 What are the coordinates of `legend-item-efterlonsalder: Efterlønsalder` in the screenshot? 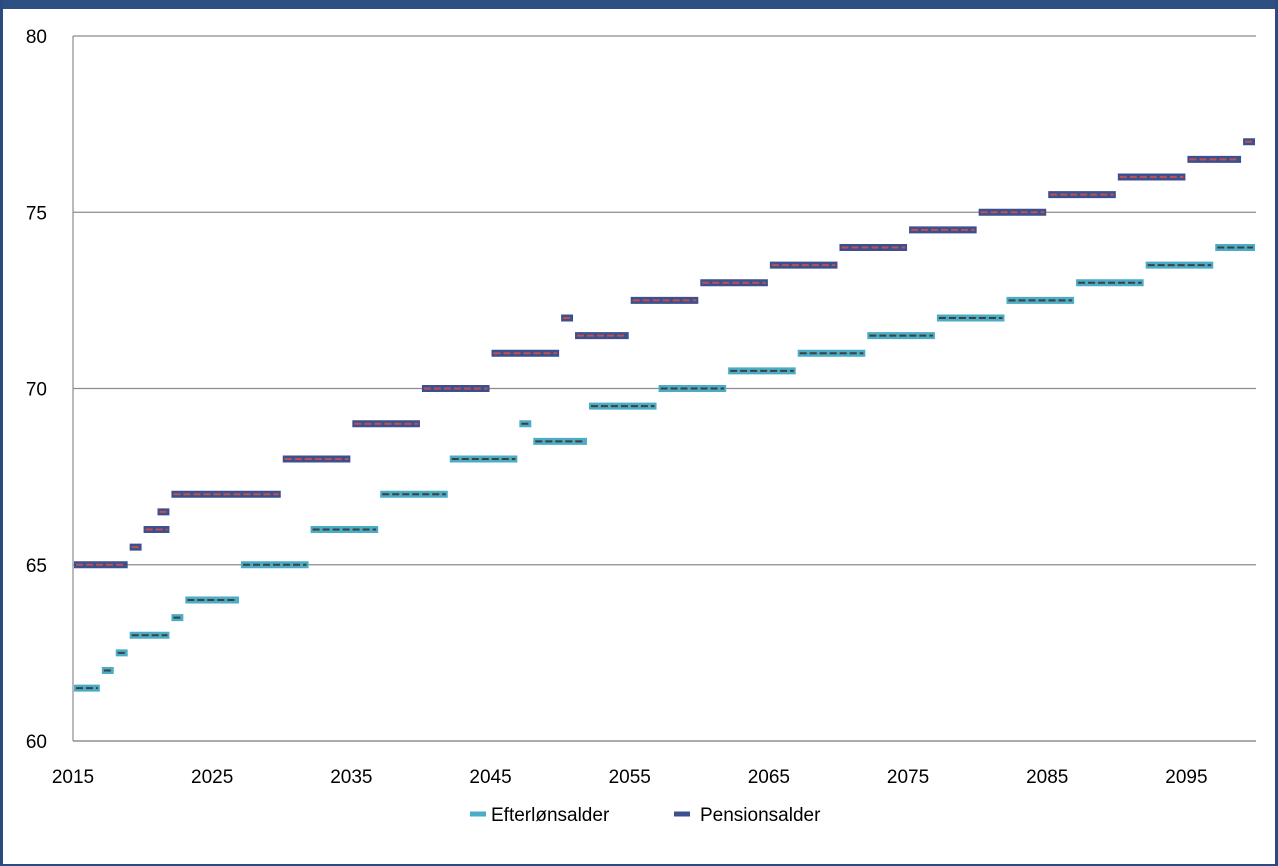 It's located at (540, 815).